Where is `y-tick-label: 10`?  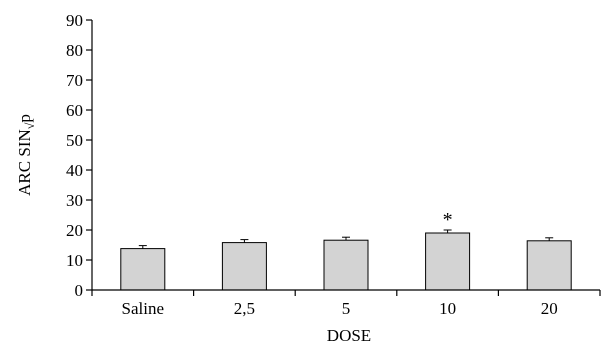 y-tick-label: 10 is located at coordinates (74, 260).